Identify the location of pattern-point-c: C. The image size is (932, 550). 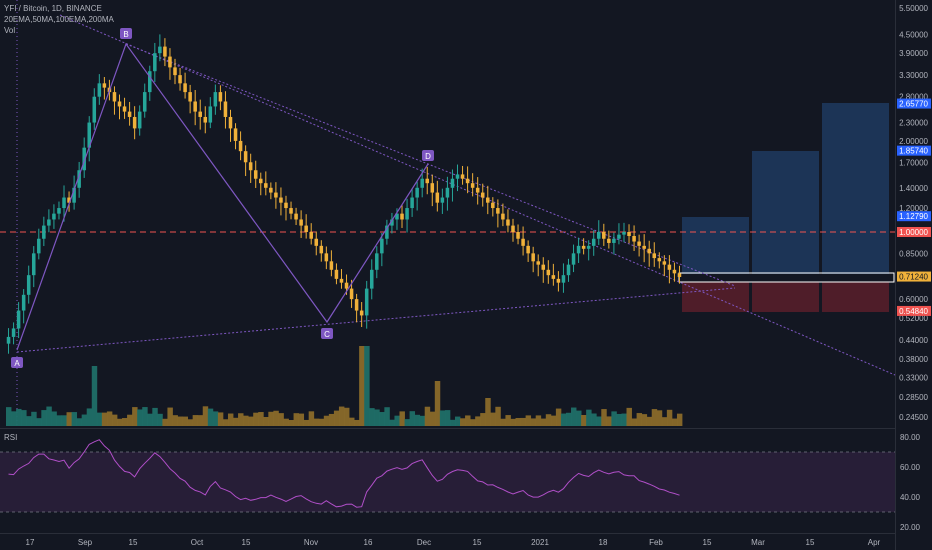
(327, 333).